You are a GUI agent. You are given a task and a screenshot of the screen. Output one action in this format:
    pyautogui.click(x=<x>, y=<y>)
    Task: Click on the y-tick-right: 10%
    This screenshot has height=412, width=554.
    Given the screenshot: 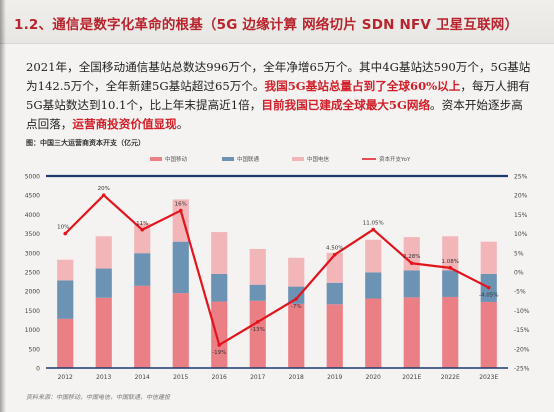 What is the action you would take?
    pyautogui.click(x=521, y=234)
    